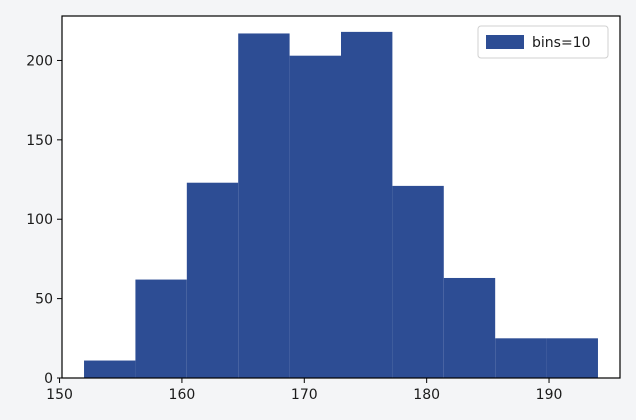  I want to click on y-tick-label: 100, so click(39, 220).